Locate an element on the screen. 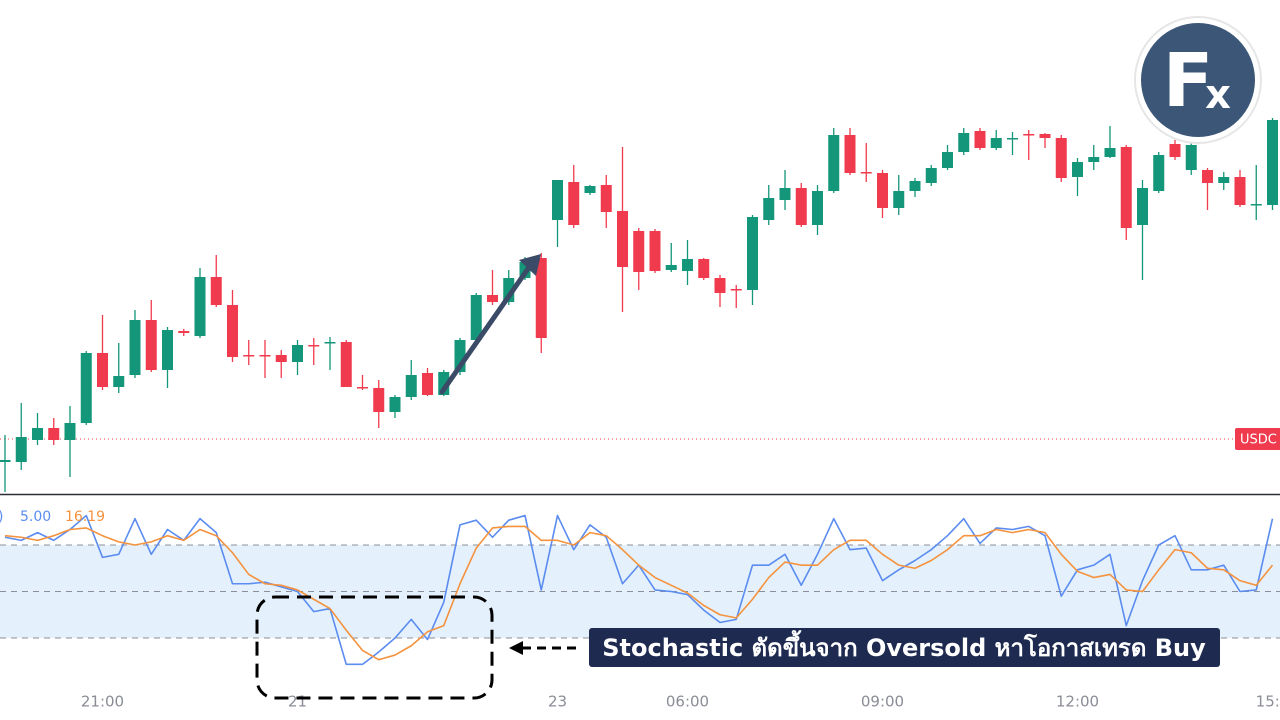  x-tick-label: 21:00 is located at coordinates (102, 702).